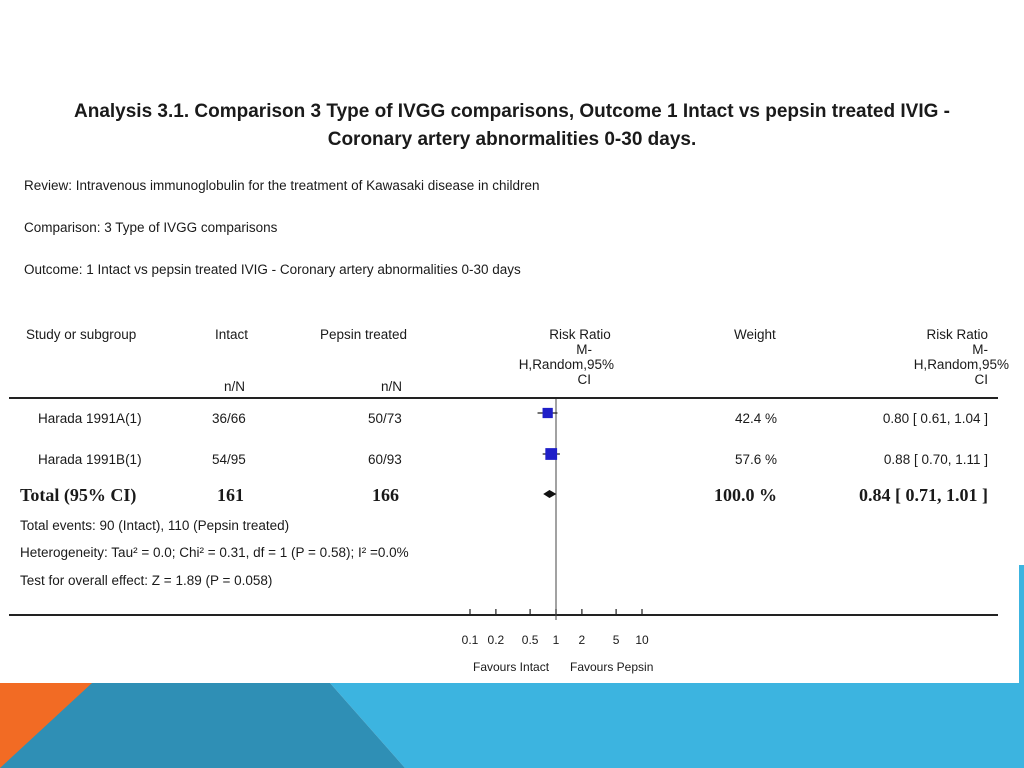 The height and width of the screenshot is (768, 1024). What do you see at coordinates (46, 725) in the screenshot?
I see `orange-band` at bounding box center [46, 725].